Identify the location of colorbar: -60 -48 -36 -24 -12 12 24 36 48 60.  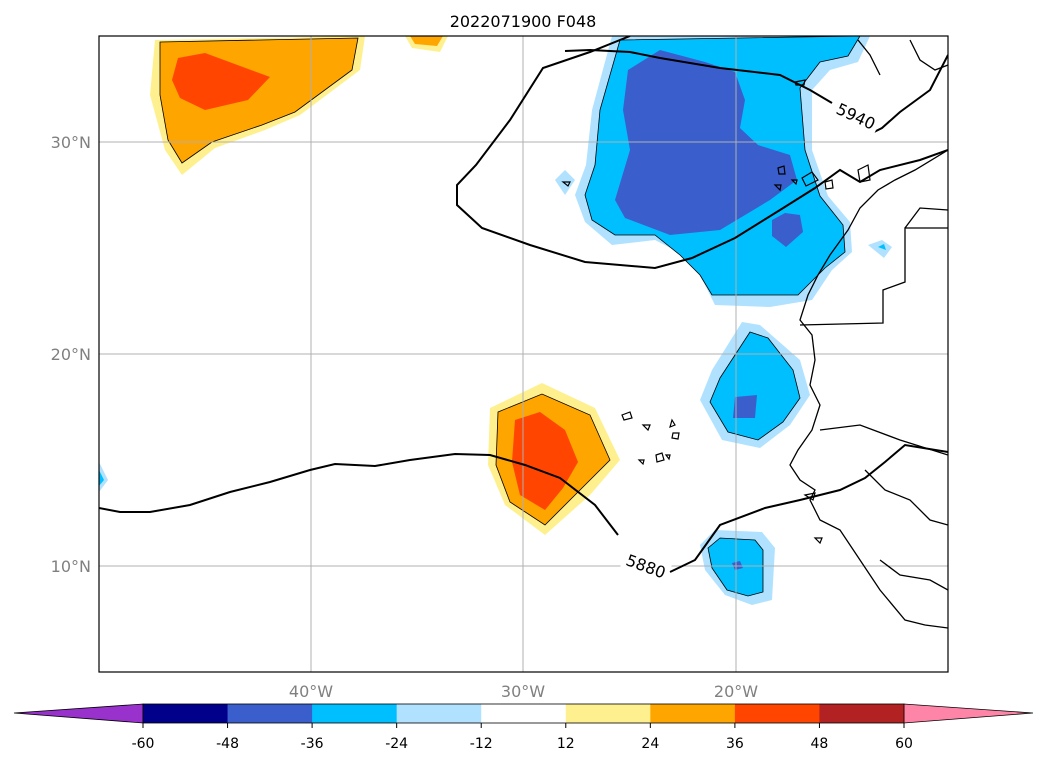
(523, 727).